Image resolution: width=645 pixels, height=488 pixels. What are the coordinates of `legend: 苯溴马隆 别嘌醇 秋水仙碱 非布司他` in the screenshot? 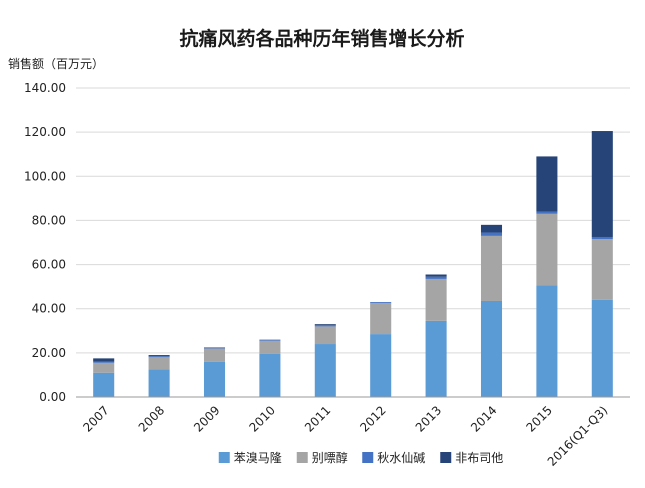 It's located at (360, 457).